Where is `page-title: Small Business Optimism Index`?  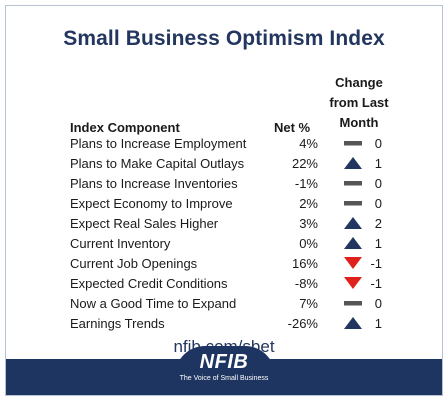
page-title: Small Business Optimism Index is located at coordinates (224, 38).